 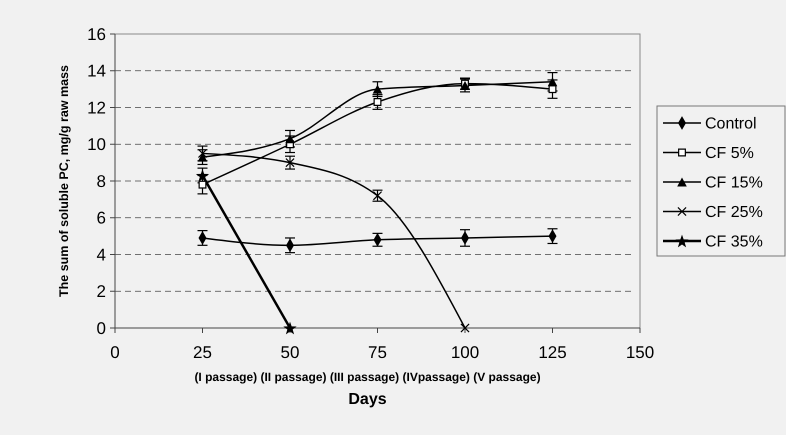 What do you see at coordinates (734, 242) in the screenshot?
I see `legend-label: CF 35%` at bounding box center [734, 242].